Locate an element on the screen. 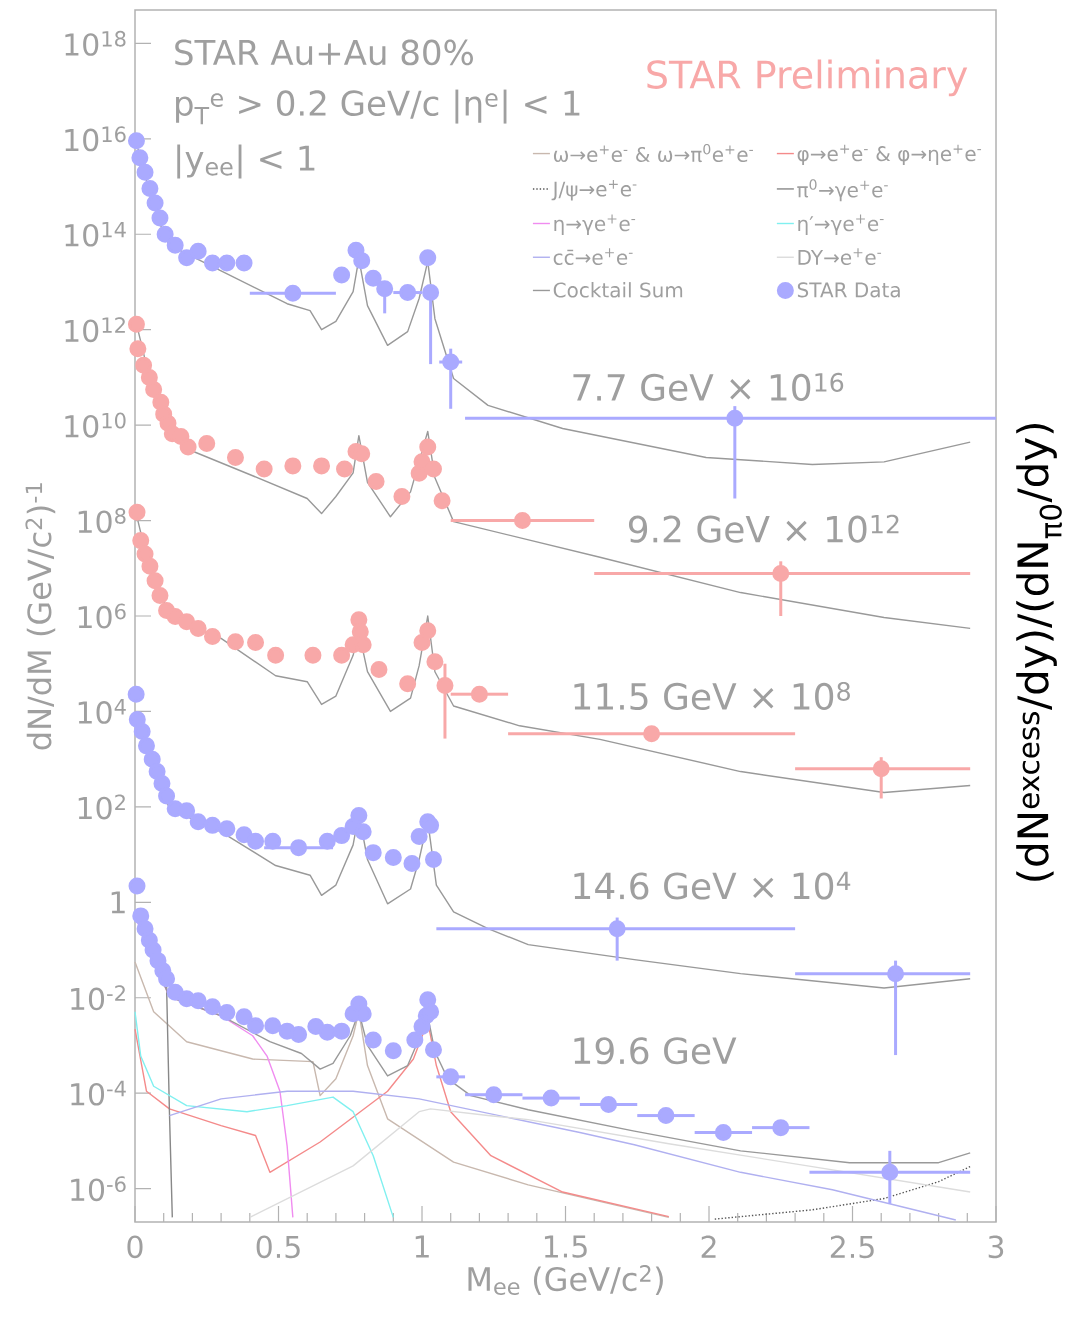 The width and height of the screenshot is (1076, 1322). legend-label: φ→e$^{+}$e$^{-}$ & φ→ηe$^{+}$e$^{-}$ is located at coordinates (889, 155).